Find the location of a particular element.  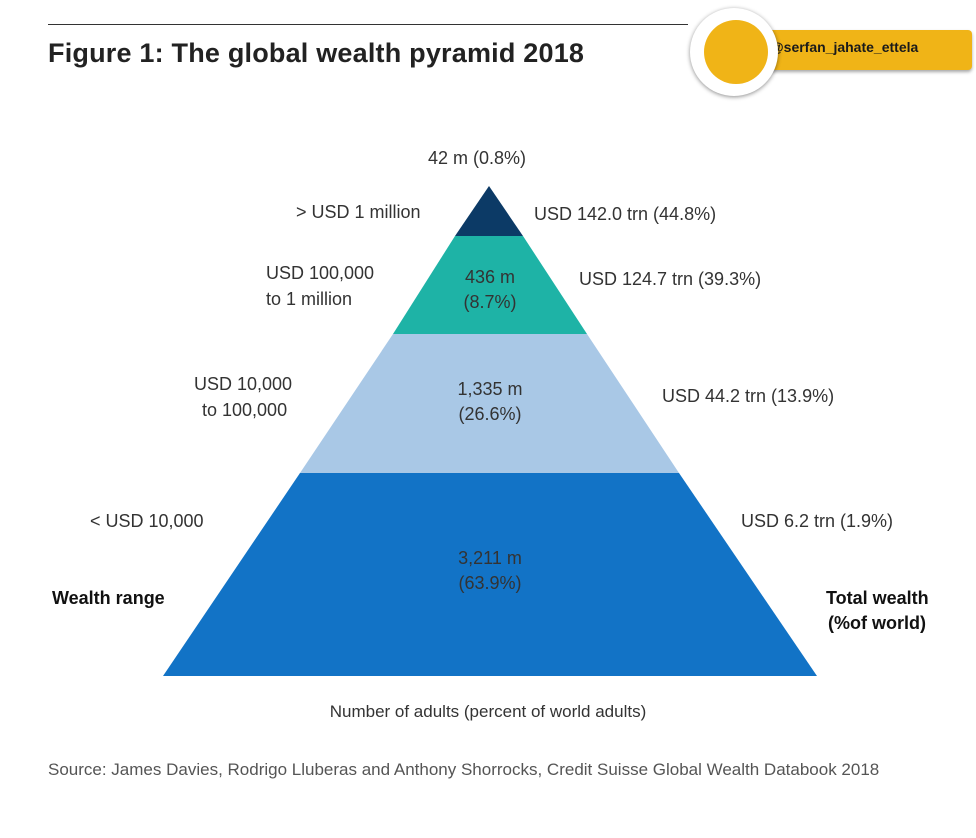

tier1-range: > USD 1 million is located at coordinates (358, 212).